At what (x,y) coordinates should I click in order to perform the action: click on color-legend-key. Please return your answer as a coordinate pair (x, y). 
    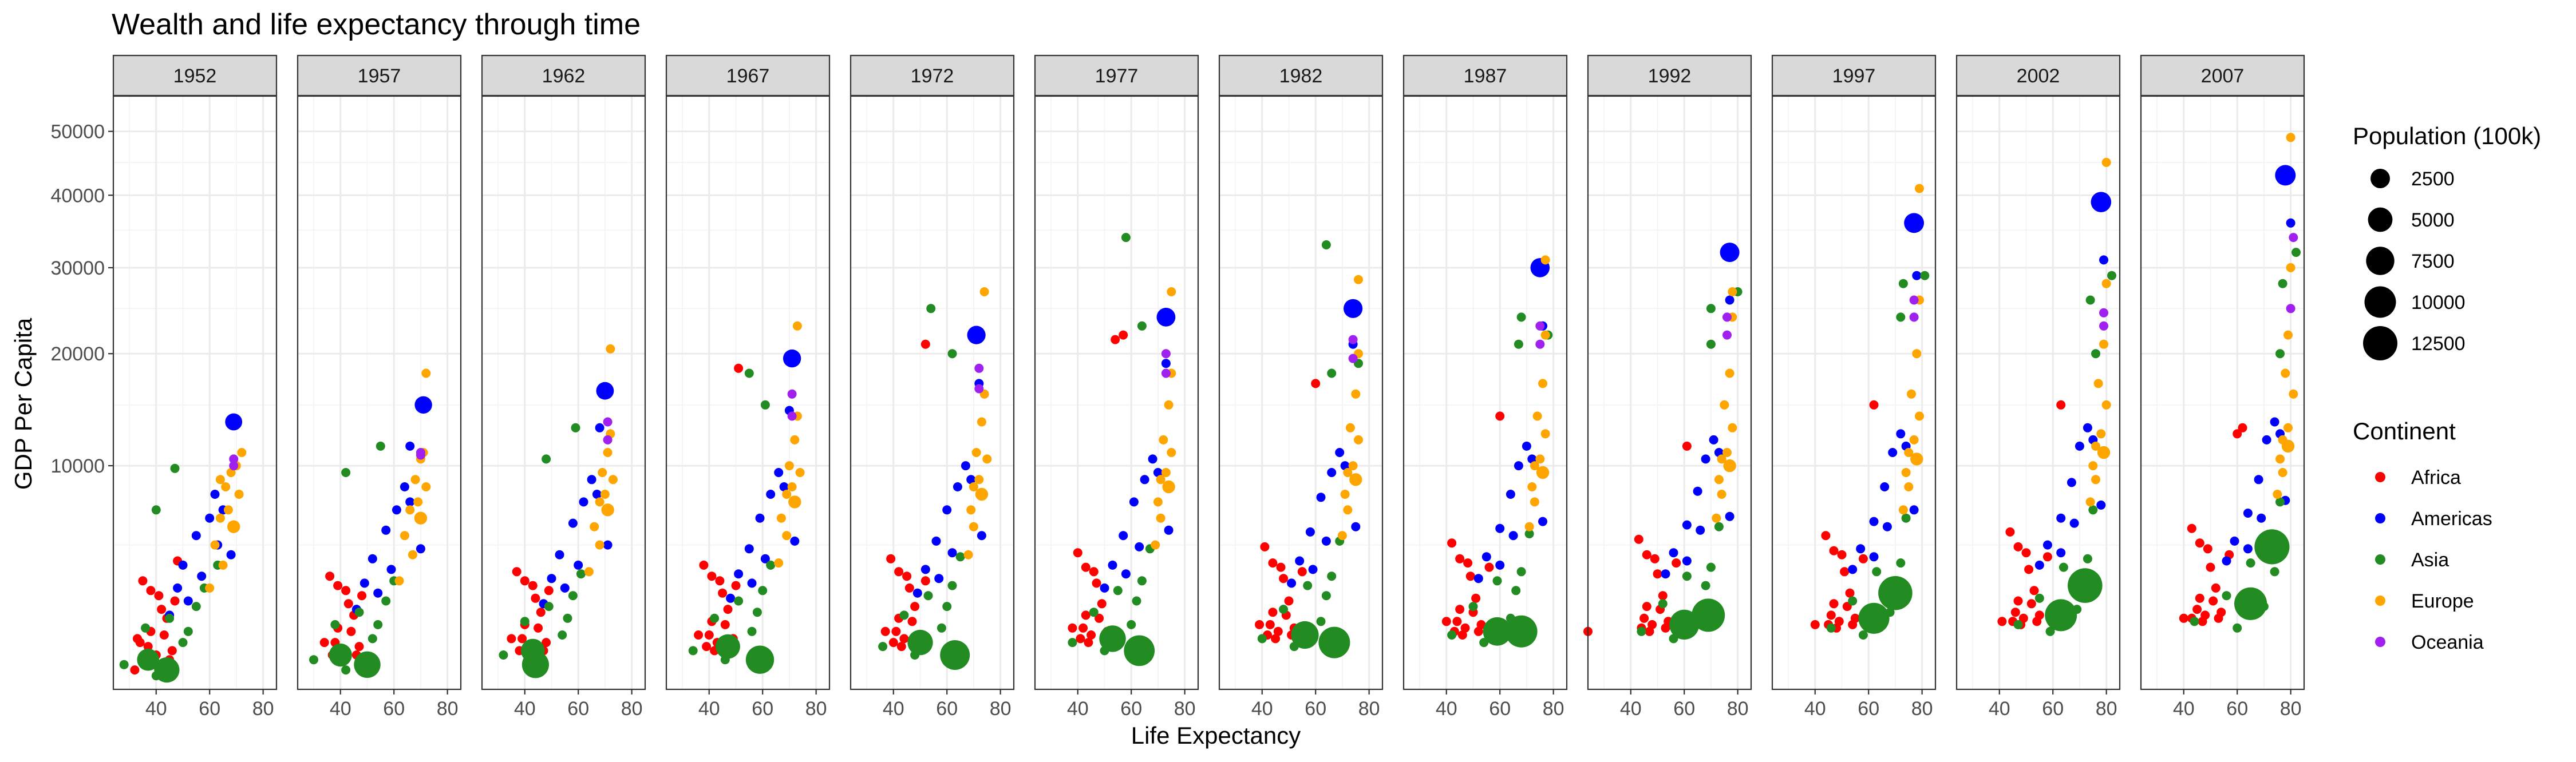
    Looking at the image, I should click on (2380, 601).